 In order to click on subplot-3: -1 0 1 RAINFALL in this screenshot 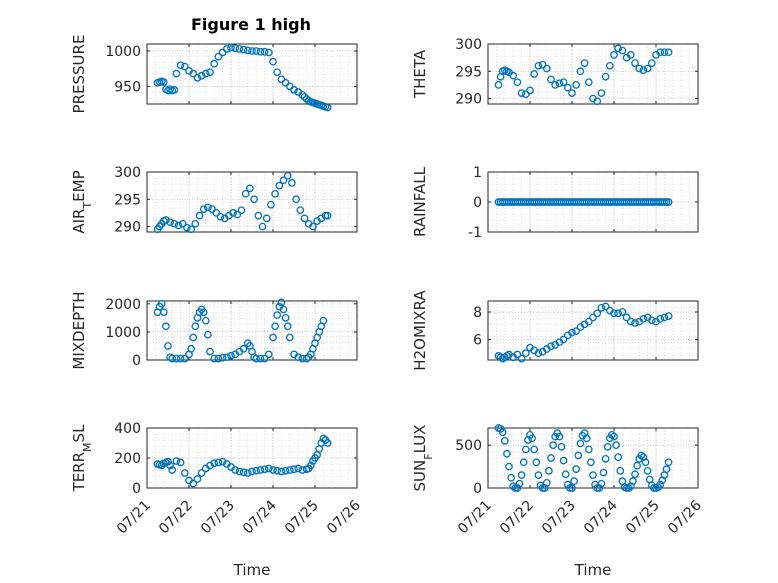, I will do `click(555, 203)`.